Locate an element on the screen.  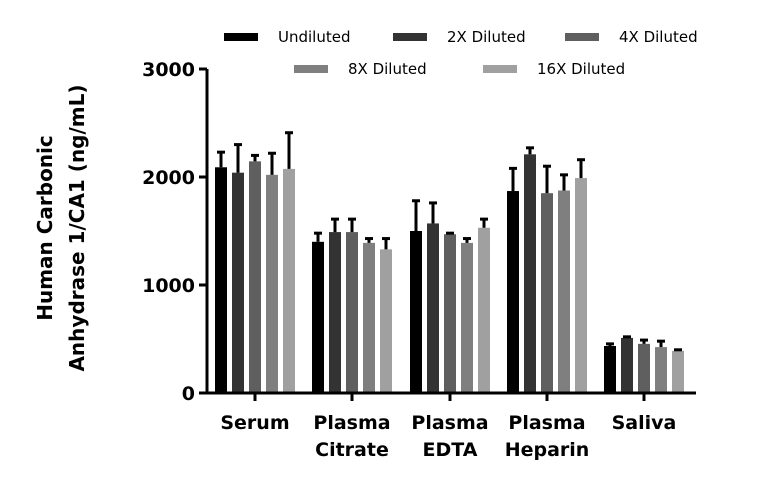
x-tick-label: Plasma Heparin is located at coordinates (547, 436).